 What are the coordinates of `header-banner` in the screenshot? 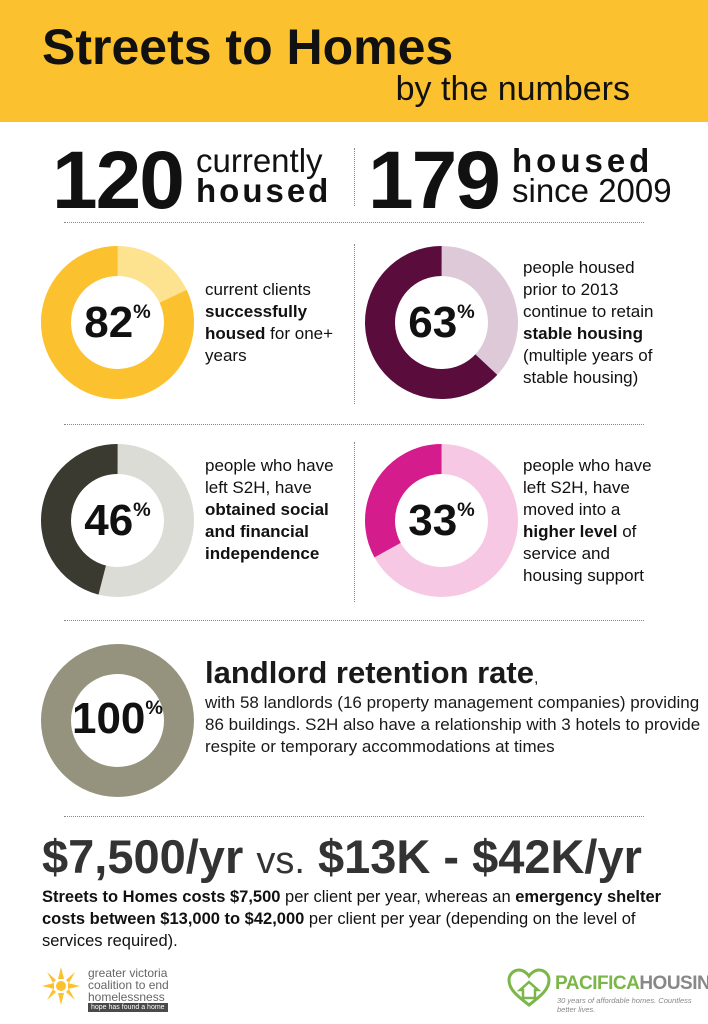 It's located at (354, 61).